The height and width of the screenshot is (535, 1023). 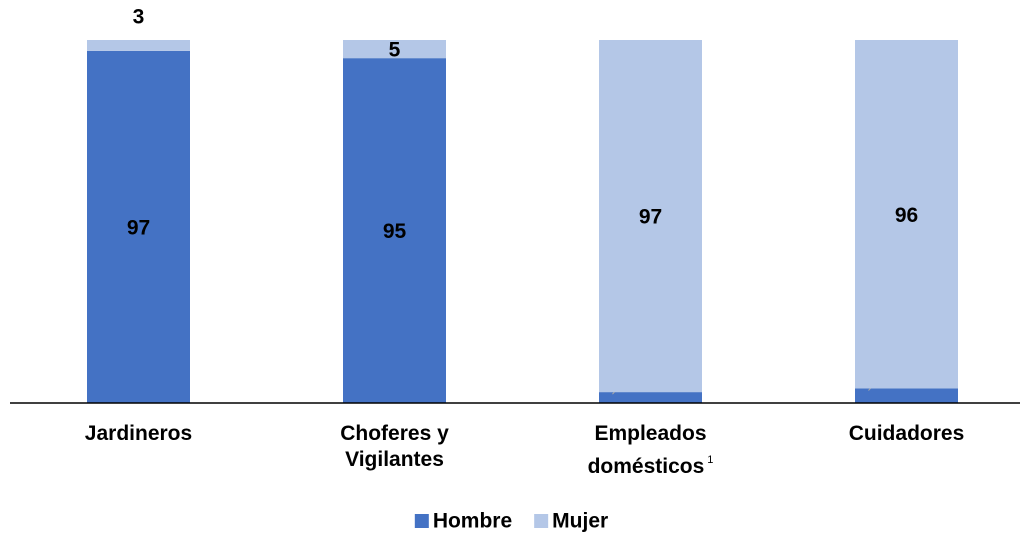 What do you see at coordinates (139, 17) in the screenshot?
I see `data-label: 3` at bounding box center [139, 17].